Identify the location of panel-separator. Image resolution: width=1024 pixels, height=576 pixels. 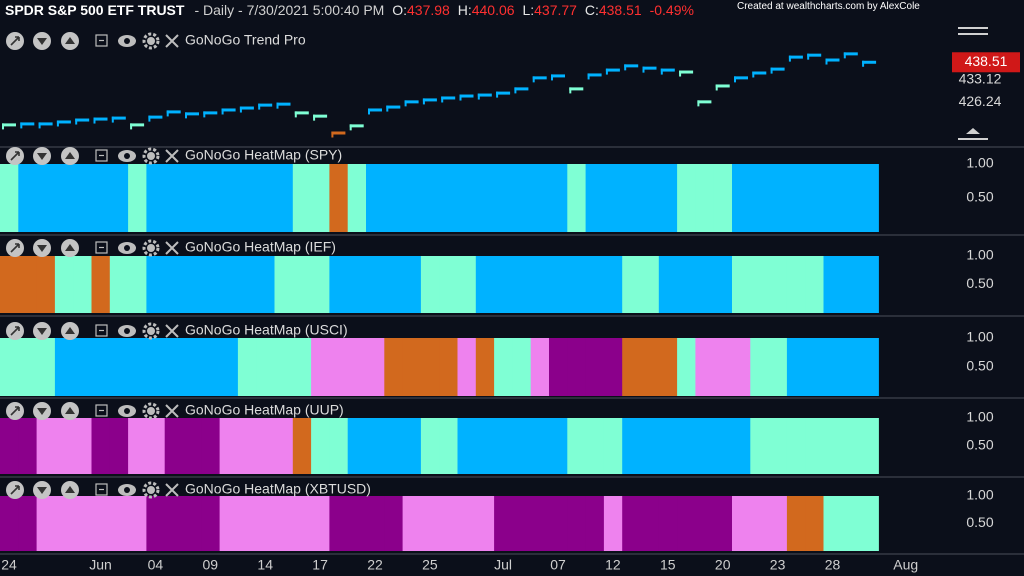
(512, 554).